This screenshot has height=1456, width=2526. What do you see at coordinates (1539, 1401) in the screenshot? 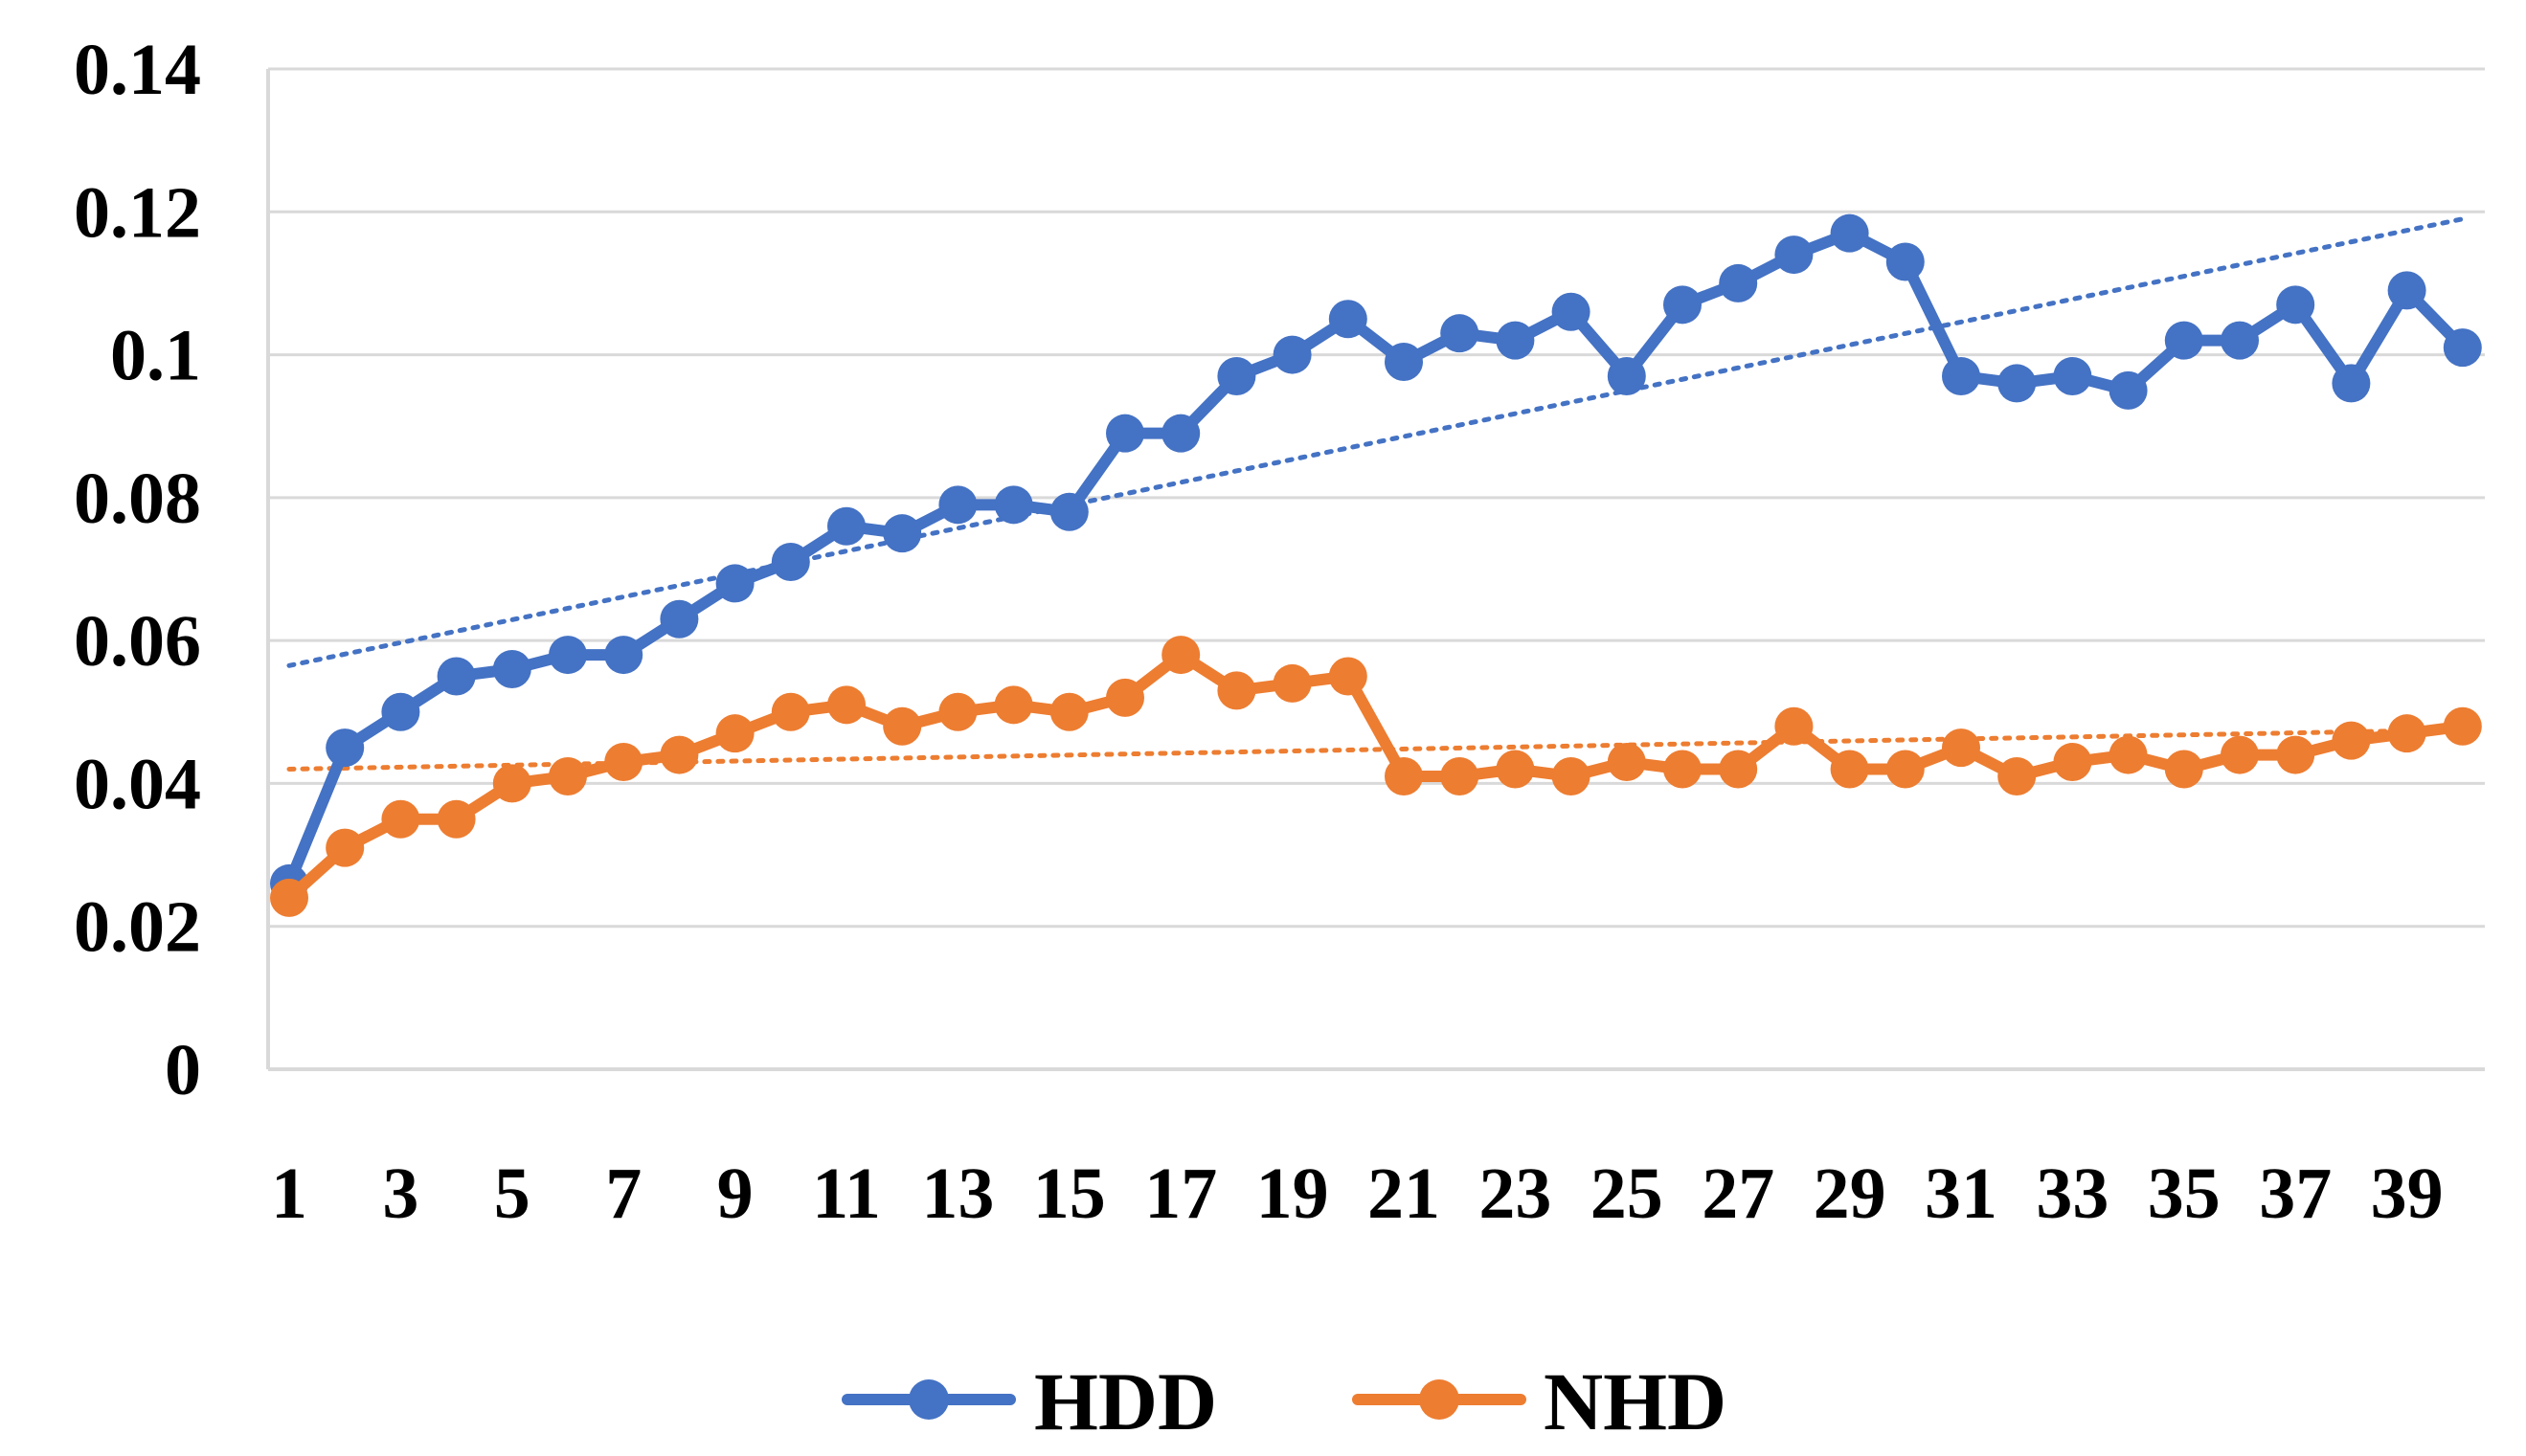
I see `legend-item-nhd: NHD` at bounding box center [1539, 1401].